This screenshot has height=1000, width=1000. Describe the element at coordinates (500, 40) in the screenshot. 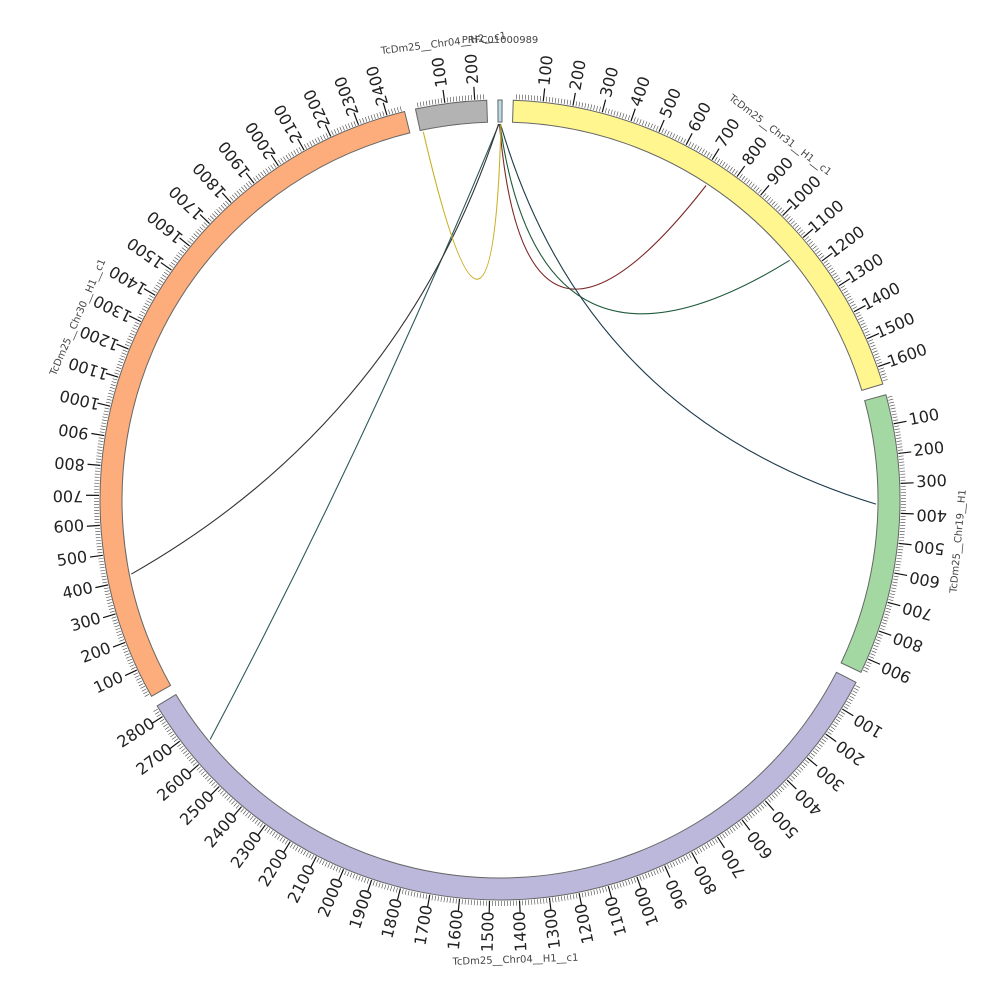

I see `segment-name-pfc: PRFC01000989` at that location.